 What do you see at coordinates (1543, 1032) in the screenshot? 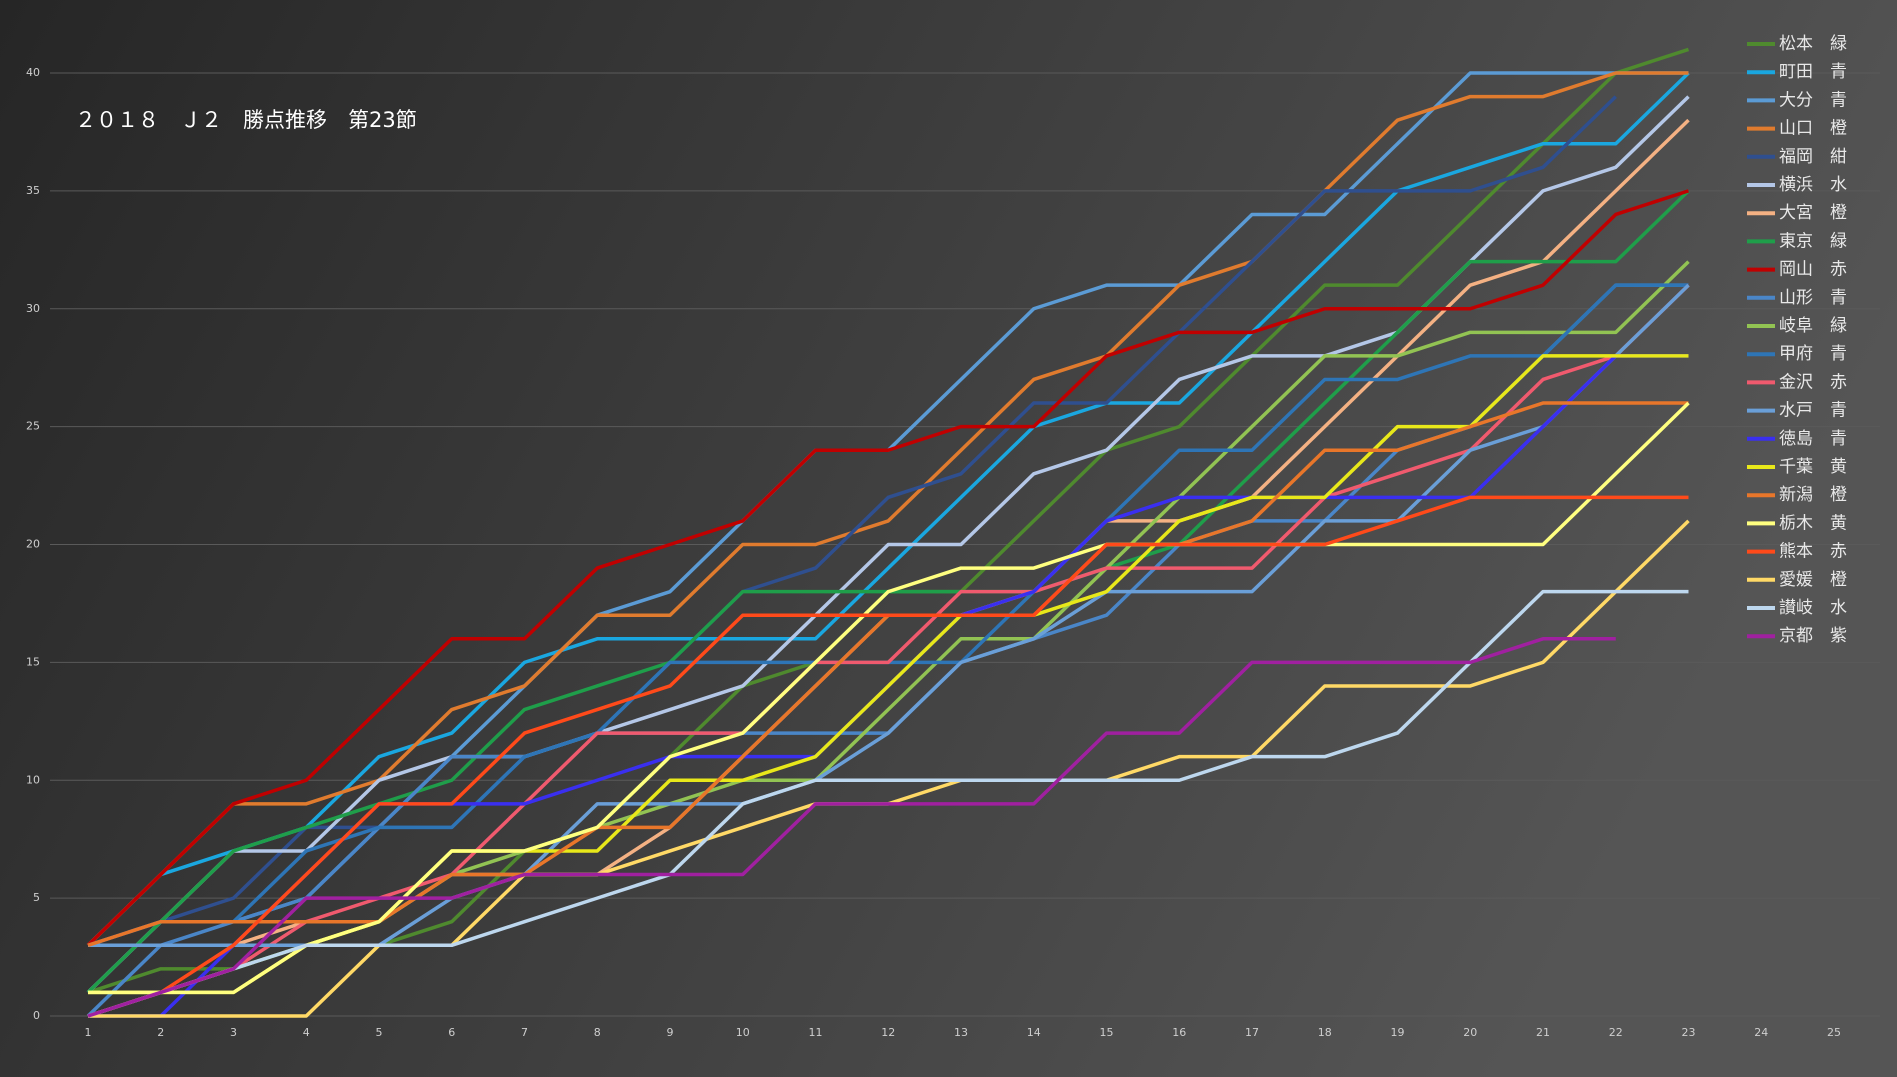
I see `x-tick-label: 21` at bounding box center [1543, 1032].